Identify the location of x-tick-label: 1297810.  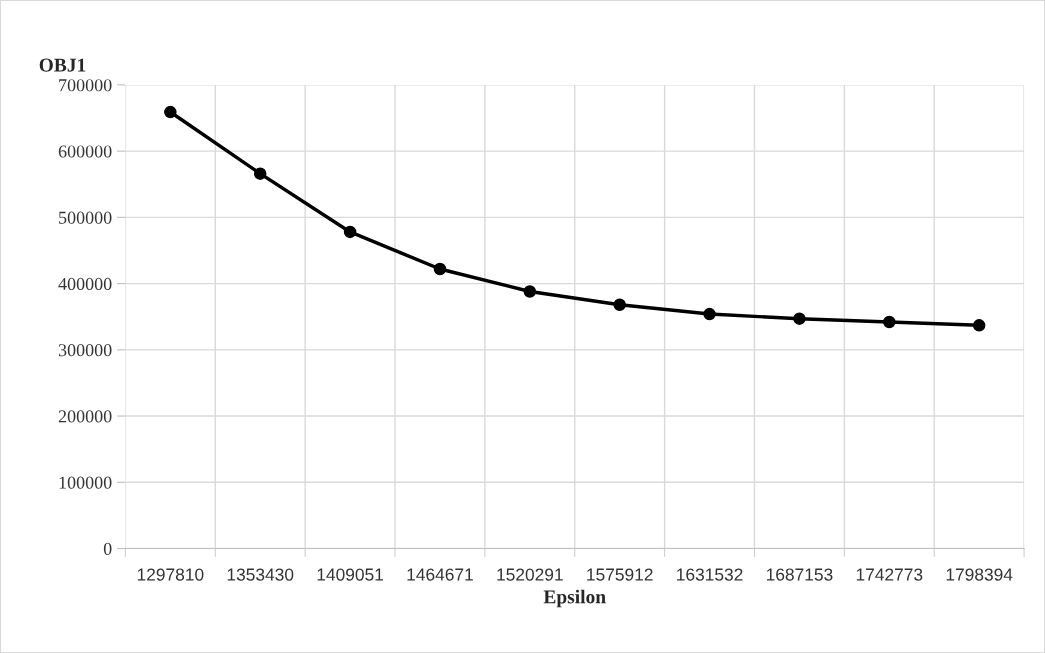
(170, 574).